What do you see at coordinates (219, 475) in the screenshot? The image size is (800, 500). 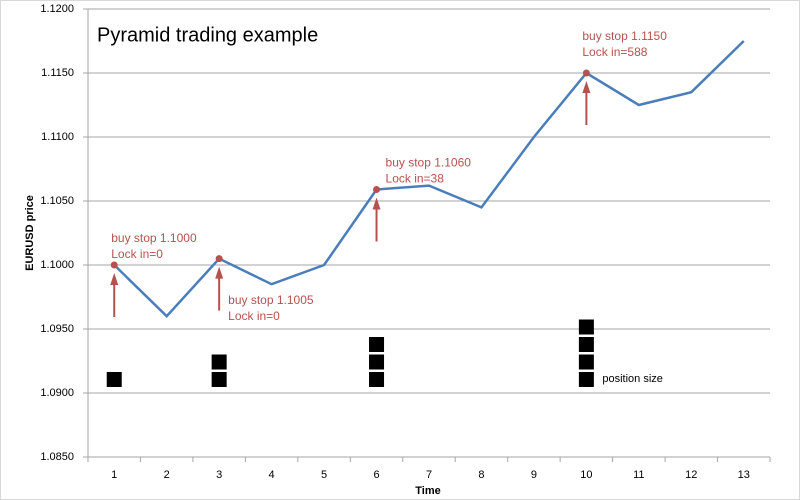 I see `x-tick-label: 3` at bounding box center [219, 475].